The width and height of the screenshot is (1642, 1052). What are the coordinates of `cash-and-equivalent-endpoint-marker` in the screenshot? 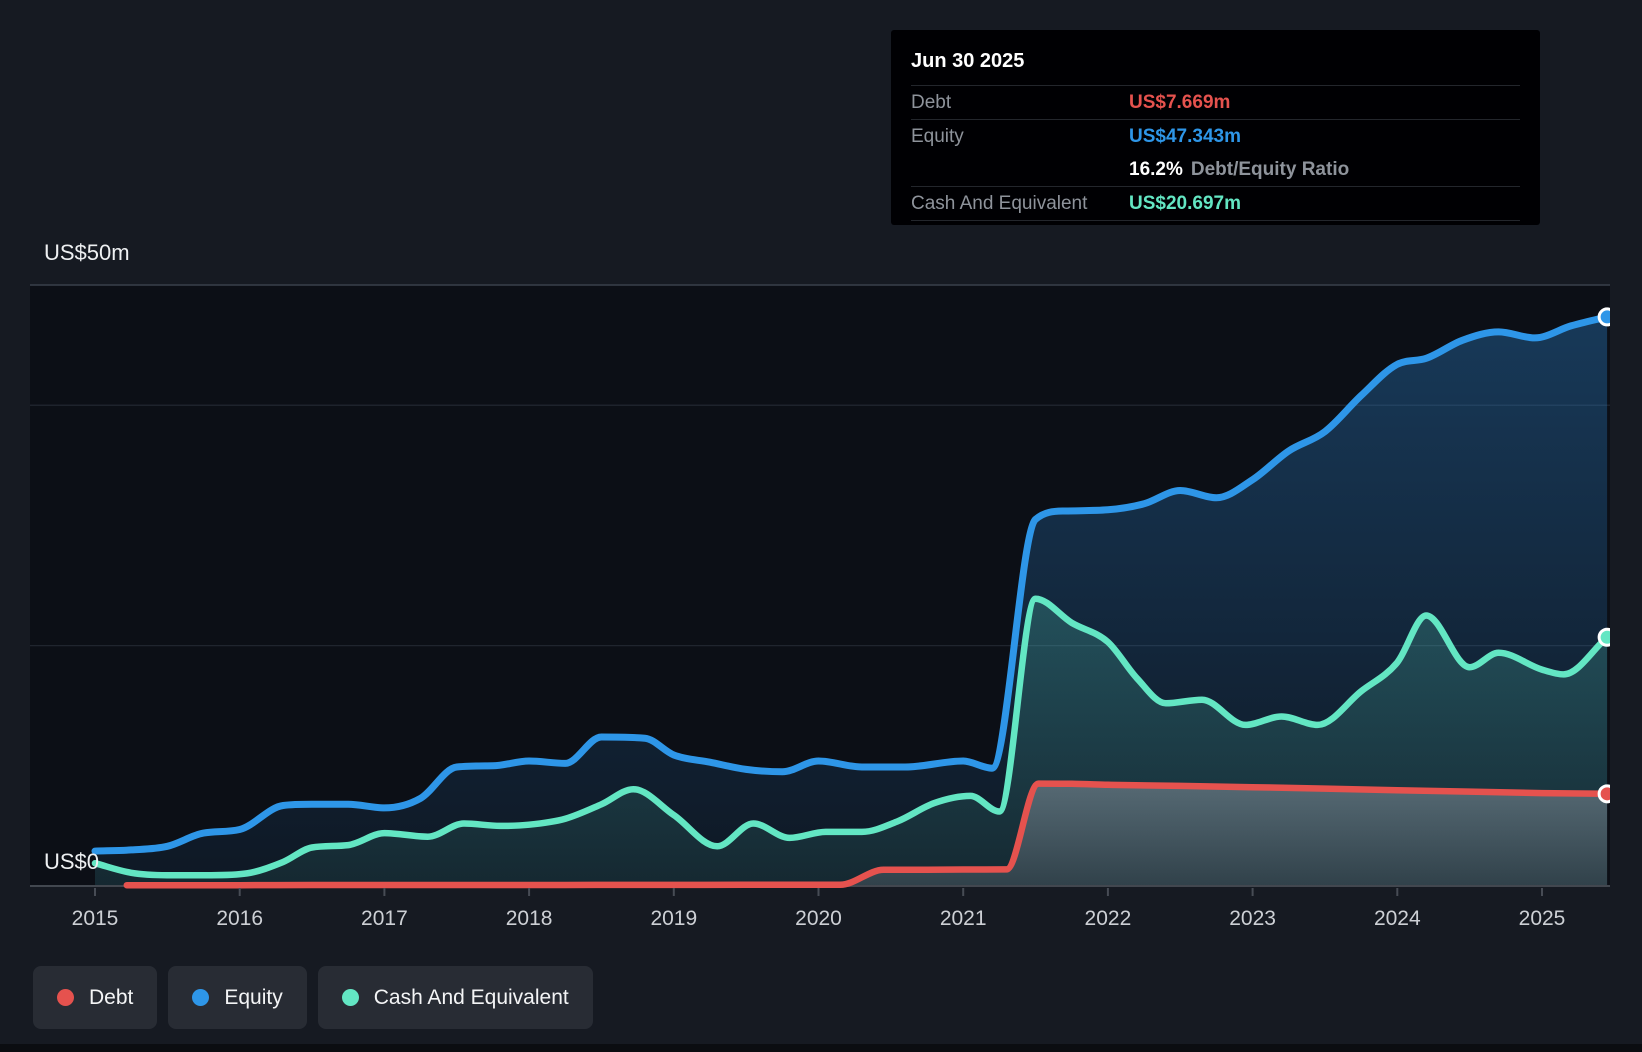 It's located at (1603, 637).